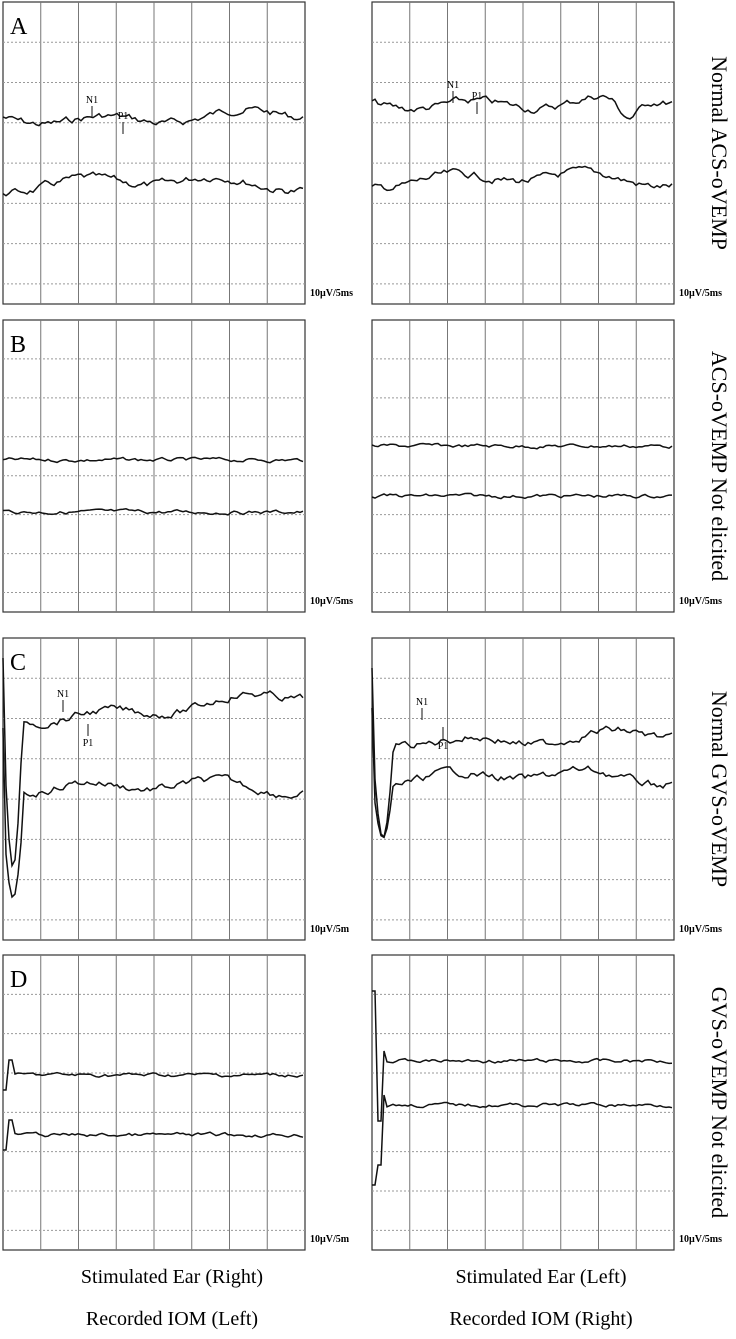  Describe the element at coordinates (18, 980) in the screenshot. I see `panel-letter: D` at that location.